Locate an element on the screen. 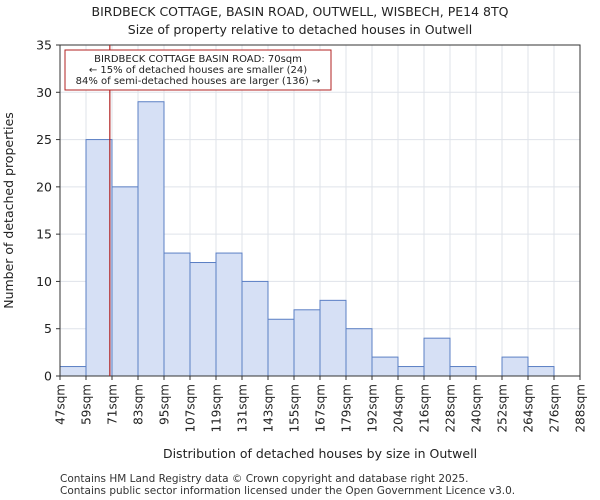 The image size is (600, 500). annotation-line-1: BIRDBECK COTTAGE BASIN ROAD: 70sqm is located at coordinates (198, 59).